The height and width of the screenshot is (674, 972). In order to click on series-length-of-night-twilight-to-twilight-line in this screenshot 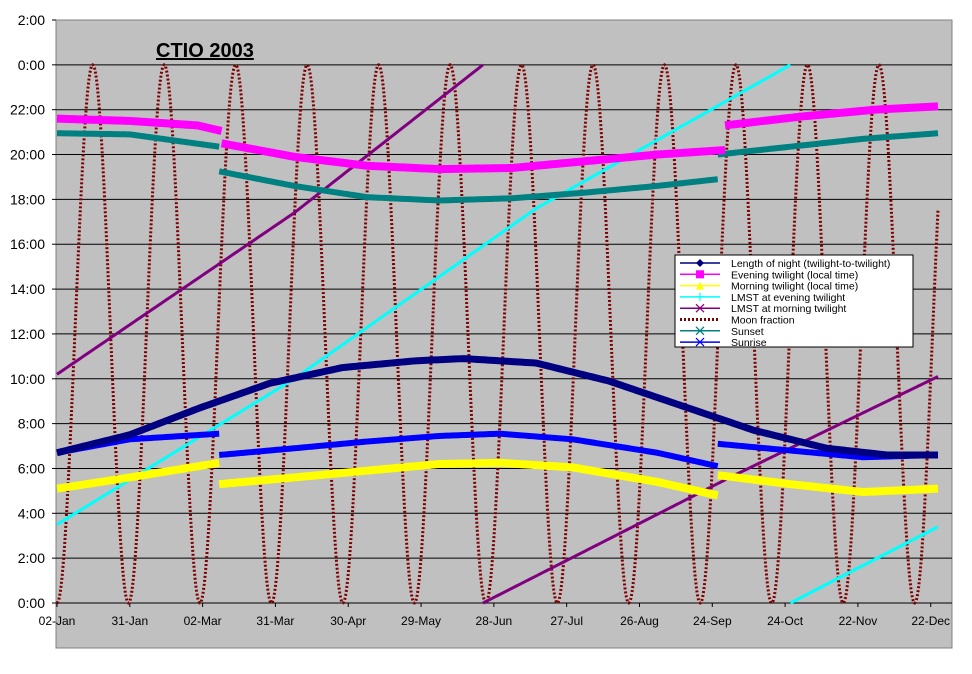, I will do `click(497, 407)`.